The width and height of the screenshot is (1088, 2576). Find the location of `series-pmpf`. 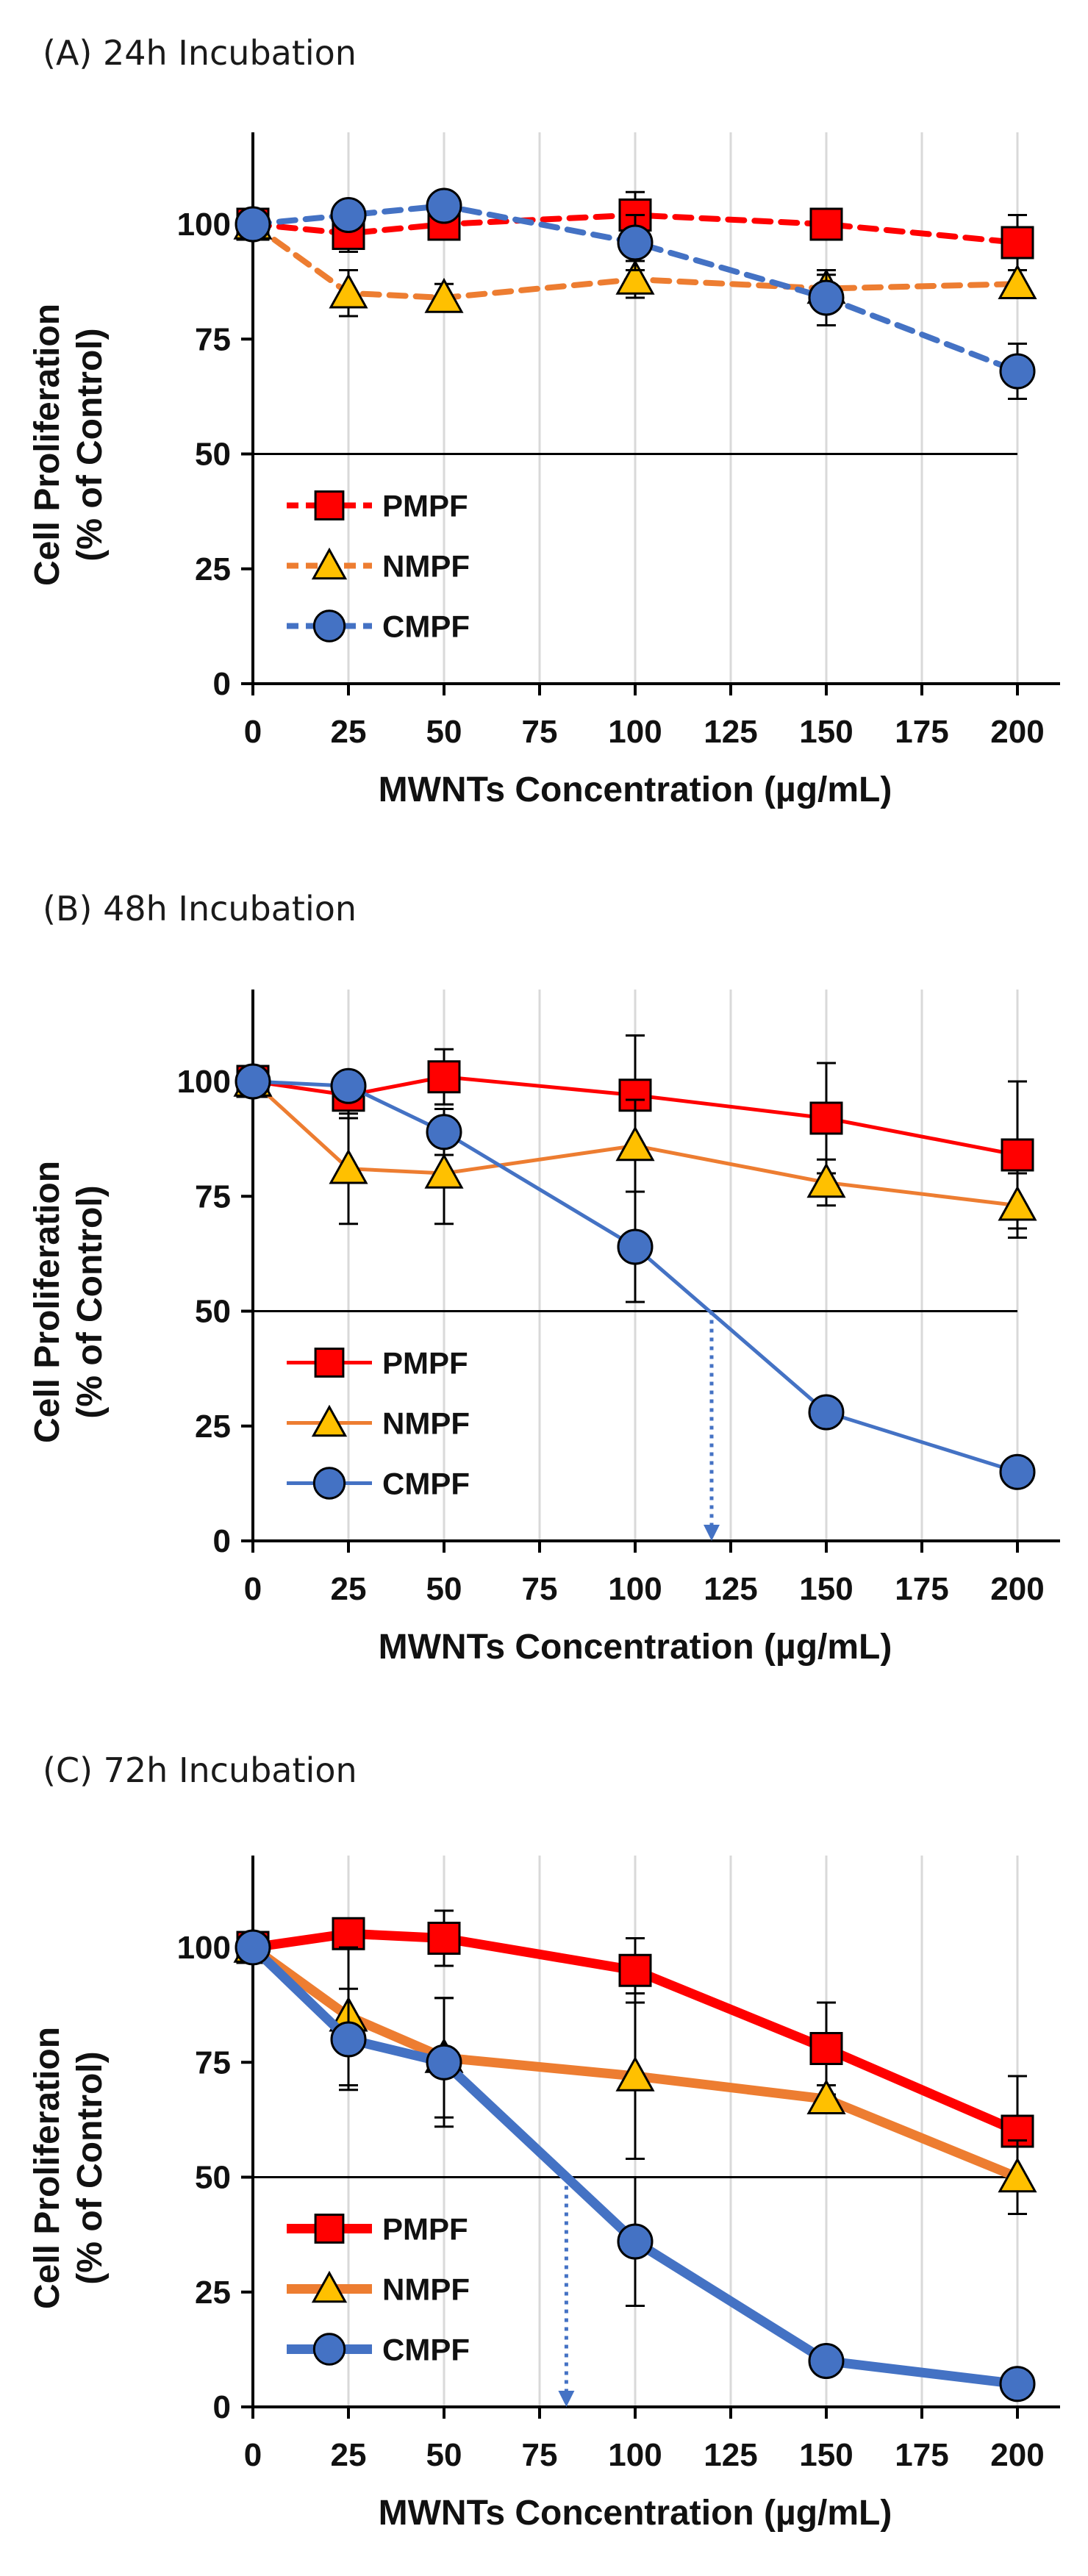

series-pmpf is located at coordinates (635, 2048).